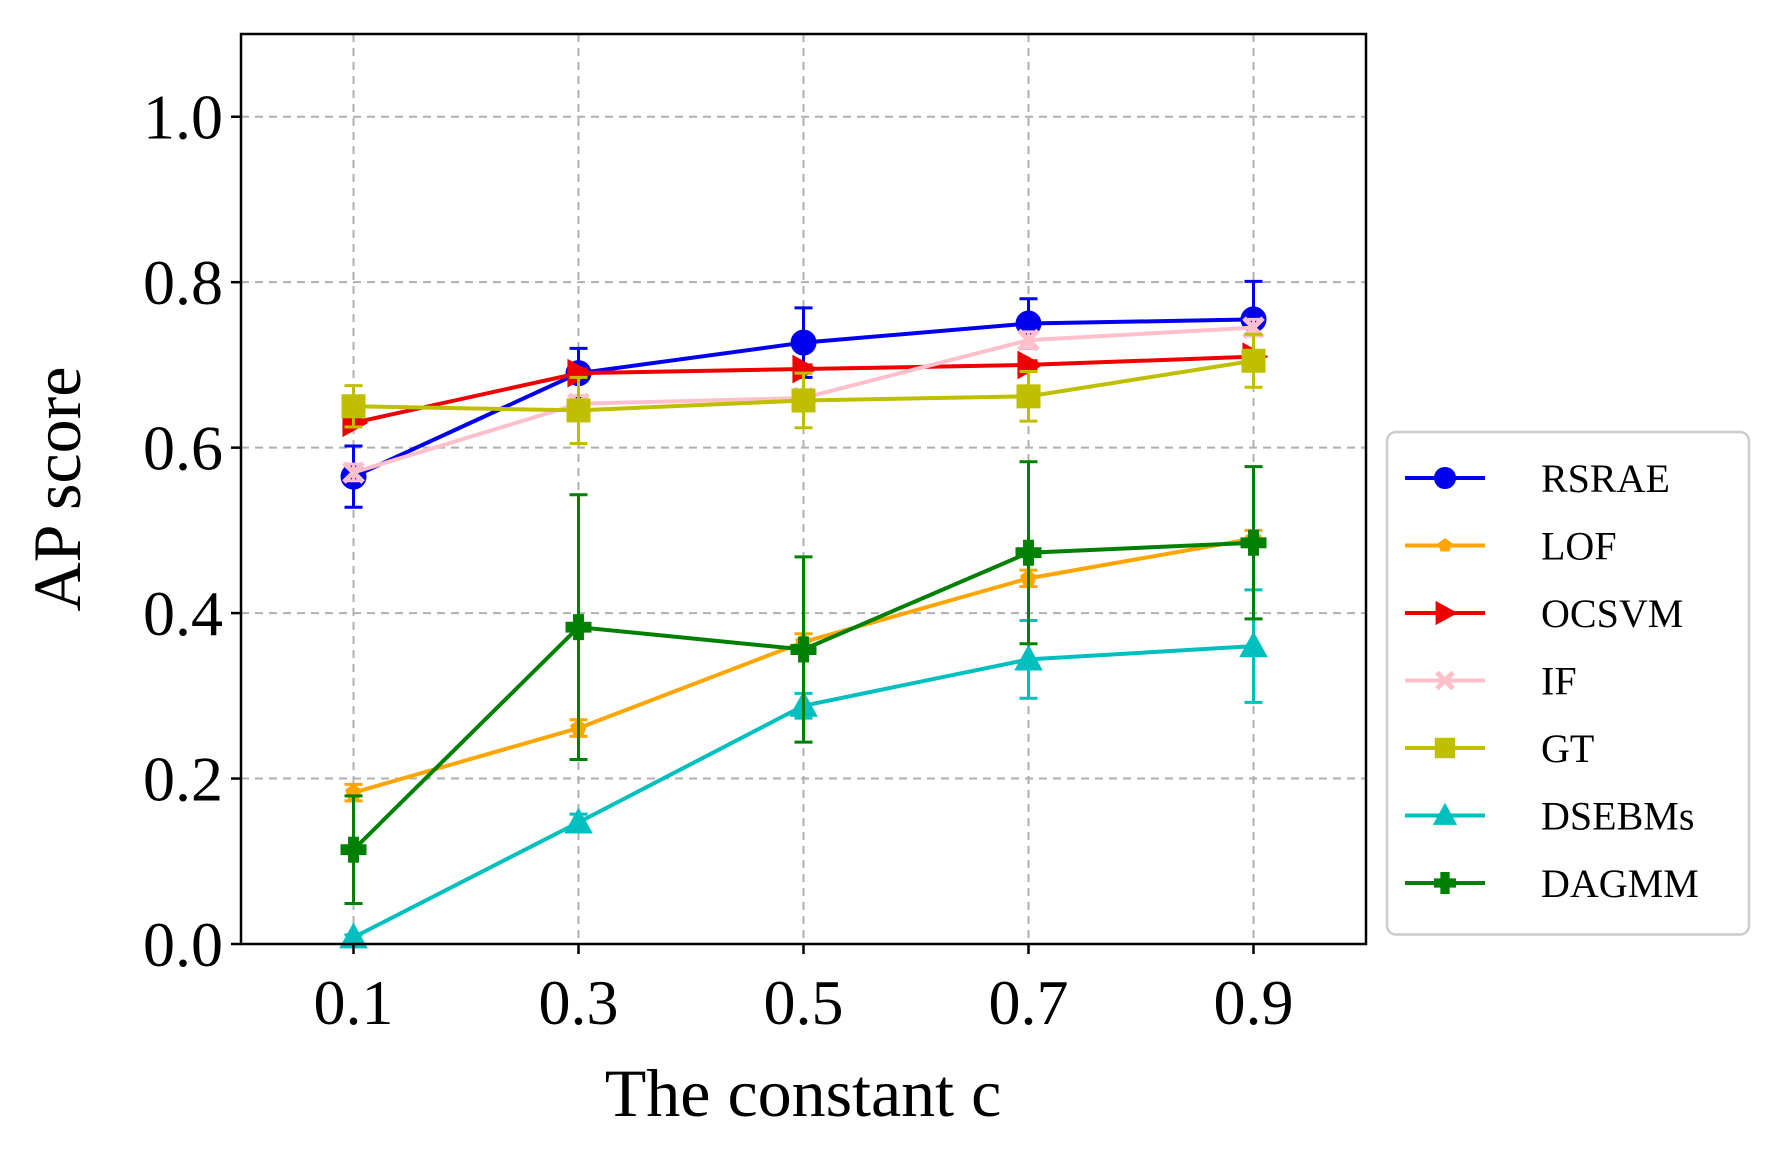  I want to click on x-axis-label: The constant c, so click(803, 1093).